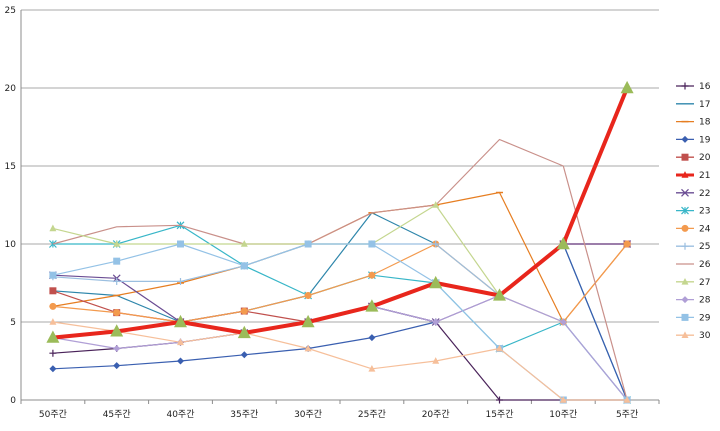 Image resolution: width=720 pixels, height=431 pixels. What do you see at coordinates (11, 89) in the screenshot?
I see `y-tick-label: 20` at bounding box center [11, 89].